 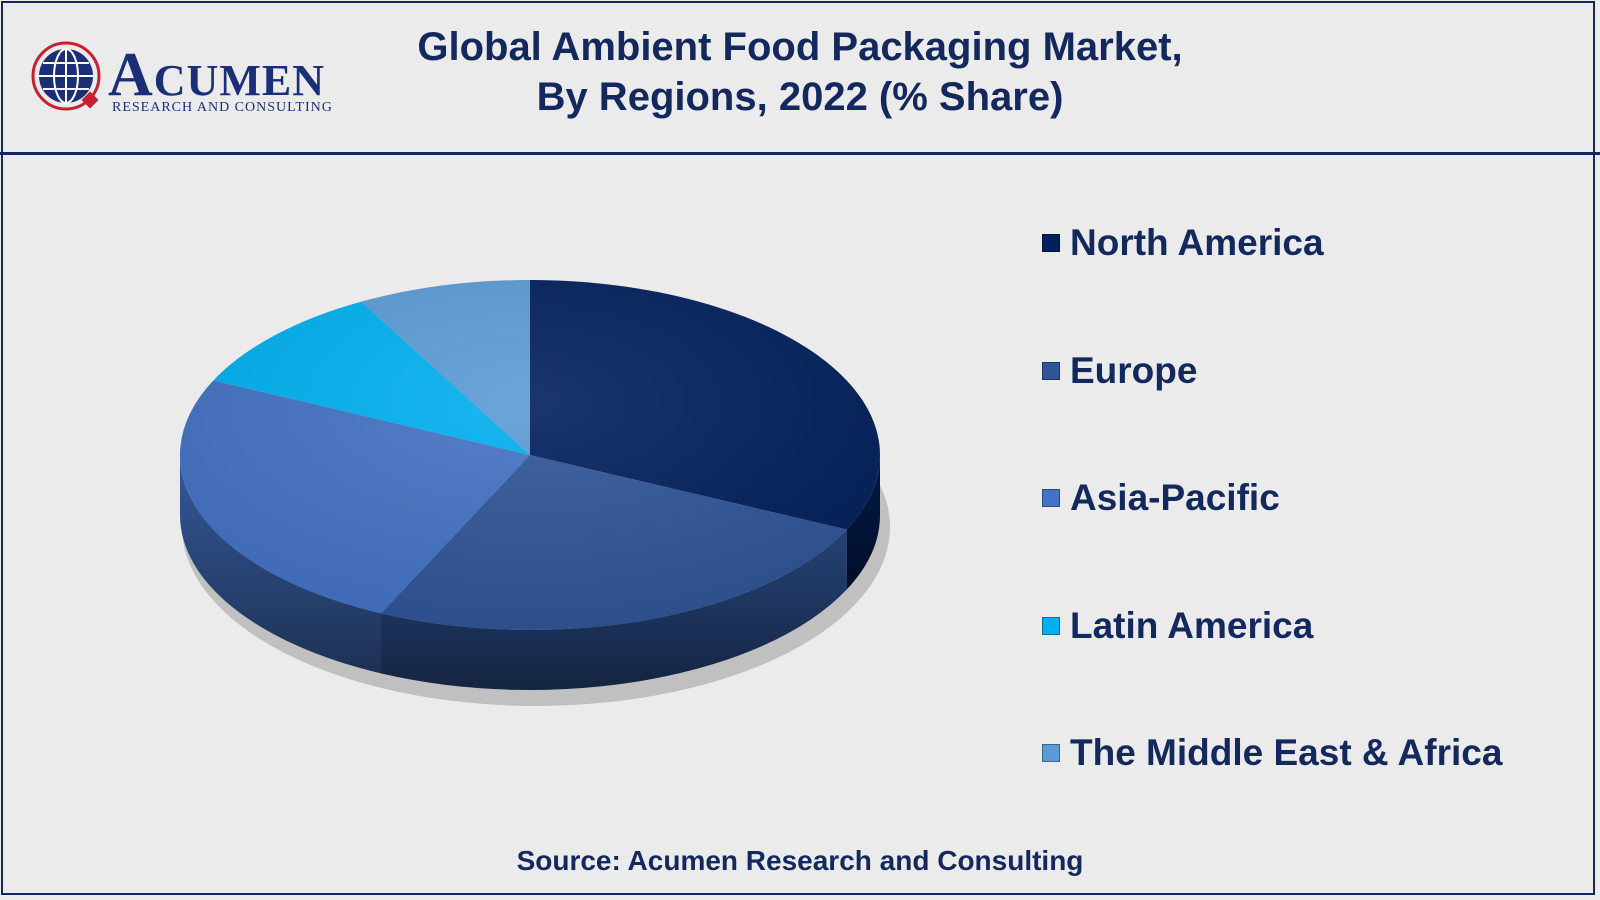 I want to click on legend-label: Latin America, so click(x=1192, y=625).